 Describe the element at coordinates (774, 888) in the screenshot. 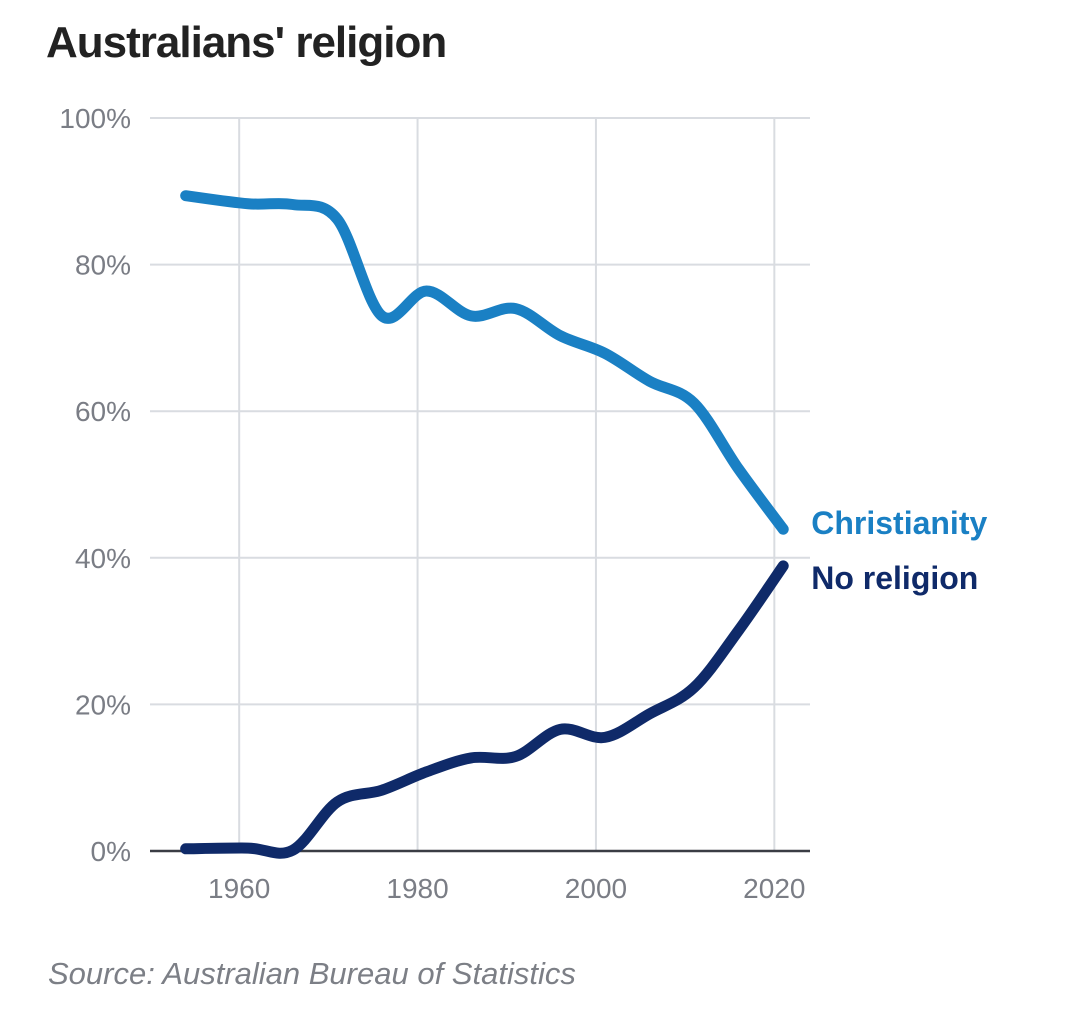

I see `x-tick-label: 2020` at that location.